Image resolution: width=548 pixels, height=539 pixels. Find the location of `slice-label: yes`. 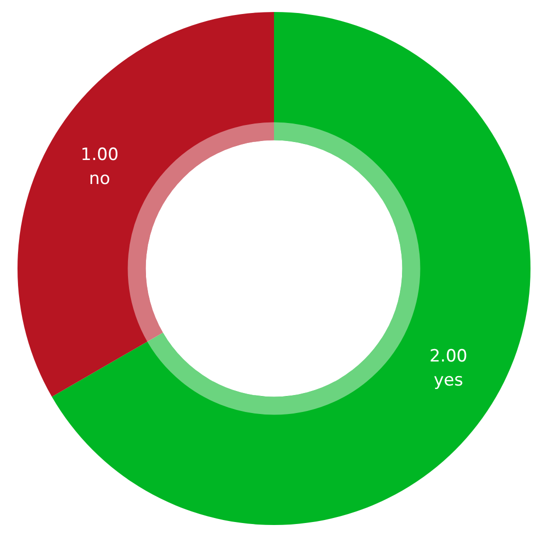

slice-label: yes is located at coordinates (449, 380).